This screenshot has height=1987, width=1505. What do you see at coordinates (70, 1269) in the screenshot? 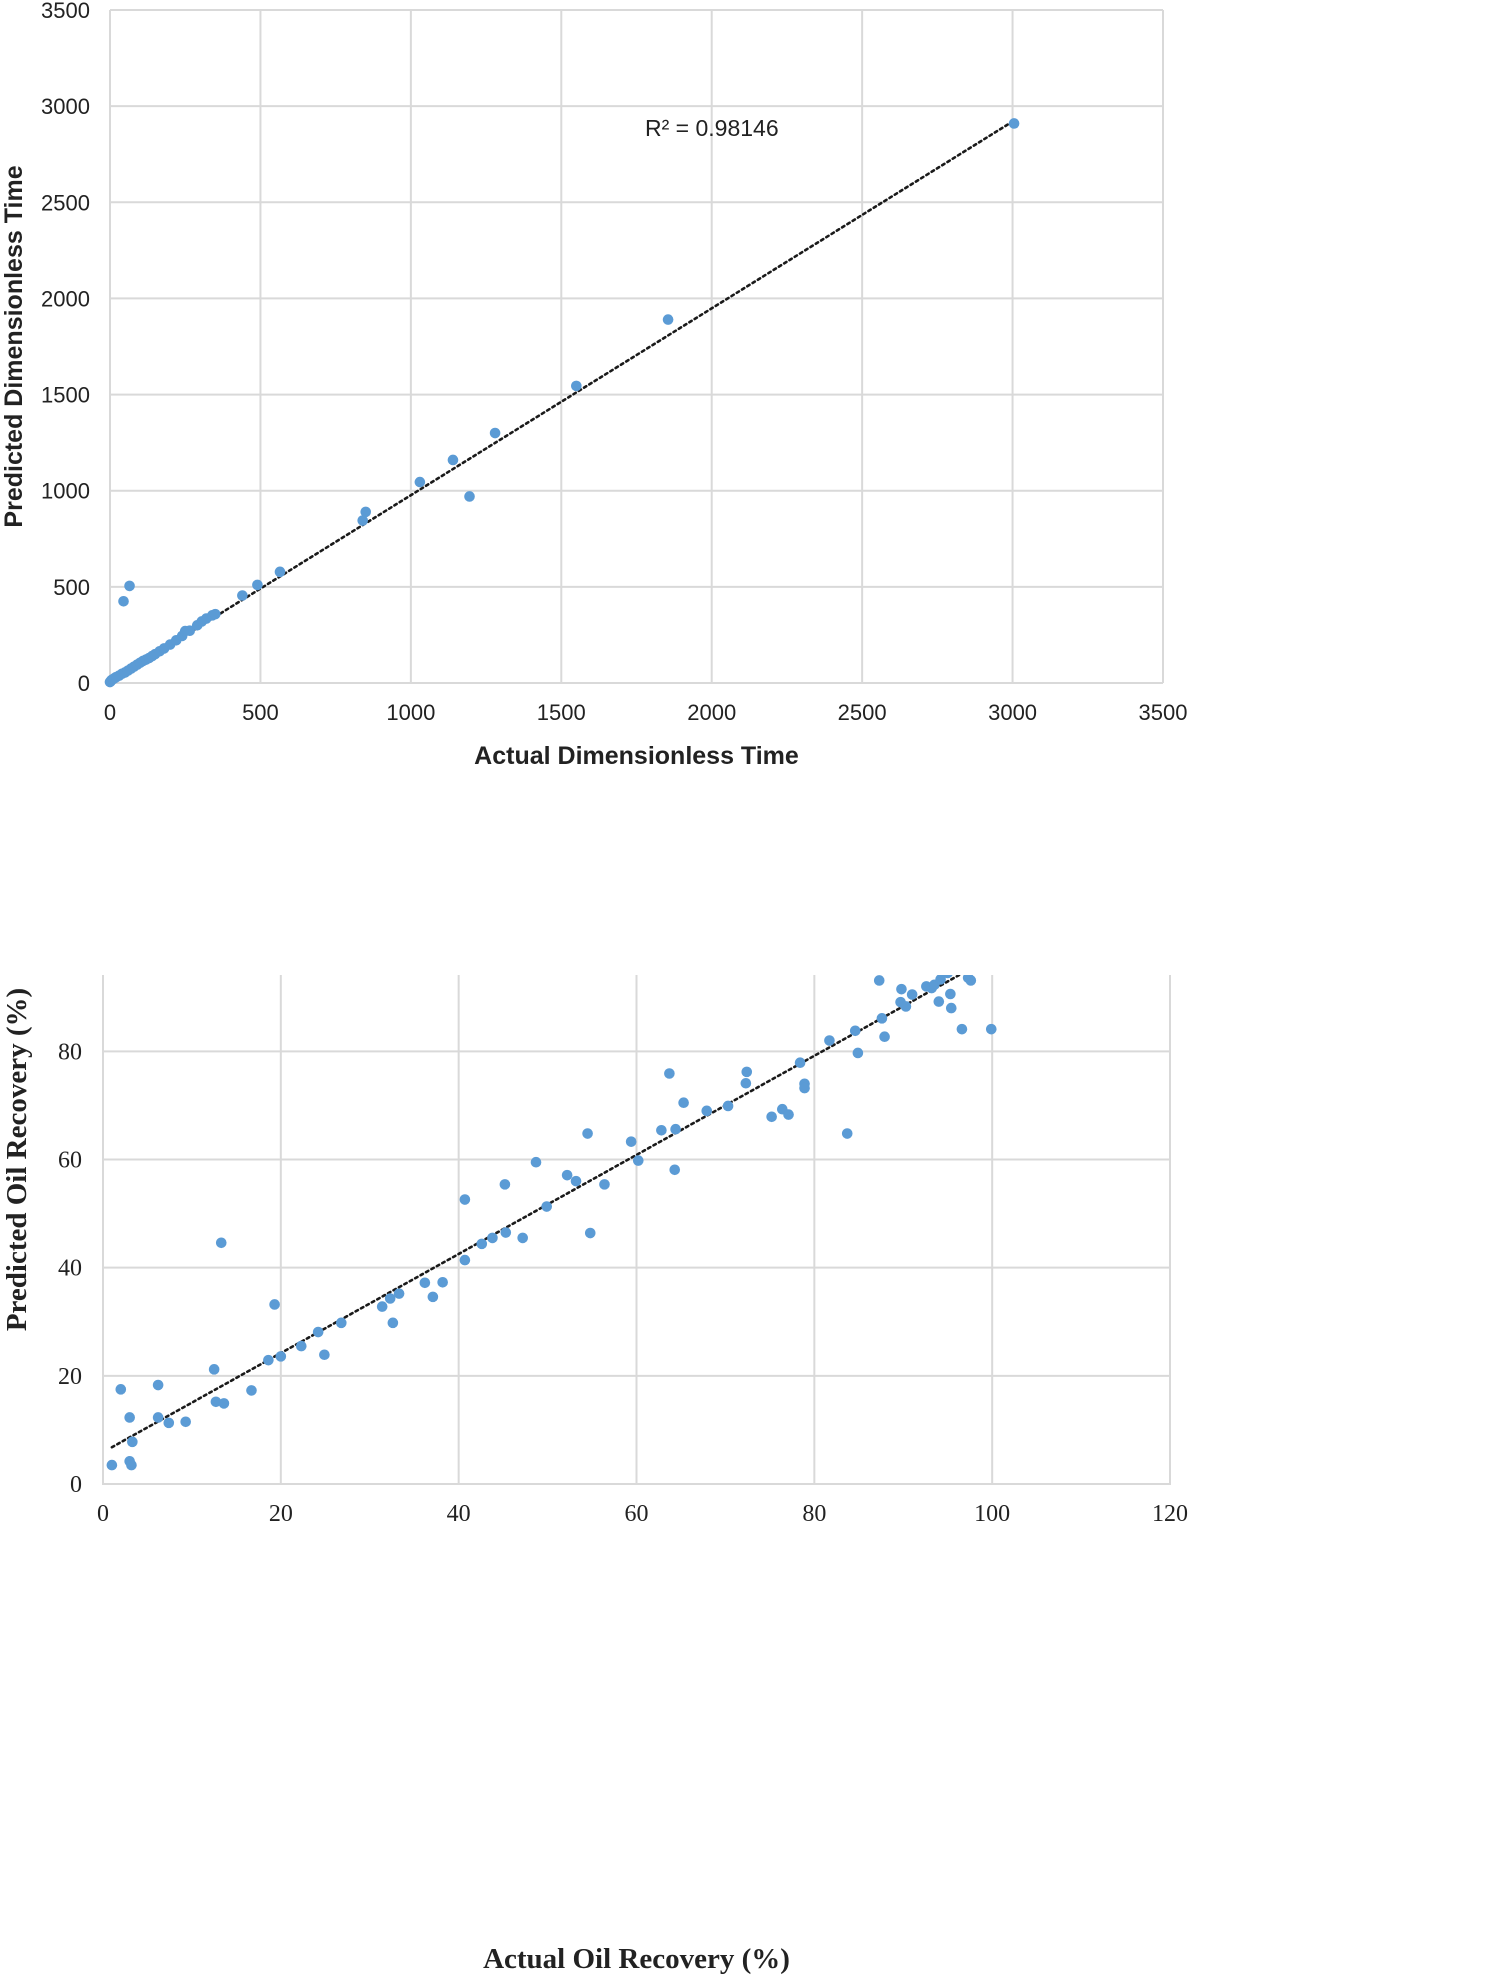
I see `y-tick-label: 40` at bounding box center [70, 1269].